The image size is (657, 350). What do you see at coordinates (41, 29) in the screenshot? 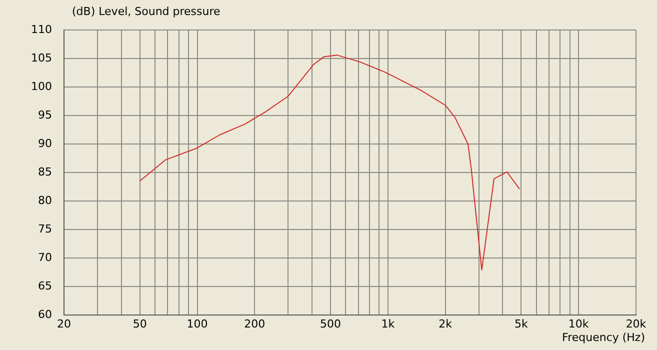
I see `y-tick-label: 110` at bounding box center [41, 29].